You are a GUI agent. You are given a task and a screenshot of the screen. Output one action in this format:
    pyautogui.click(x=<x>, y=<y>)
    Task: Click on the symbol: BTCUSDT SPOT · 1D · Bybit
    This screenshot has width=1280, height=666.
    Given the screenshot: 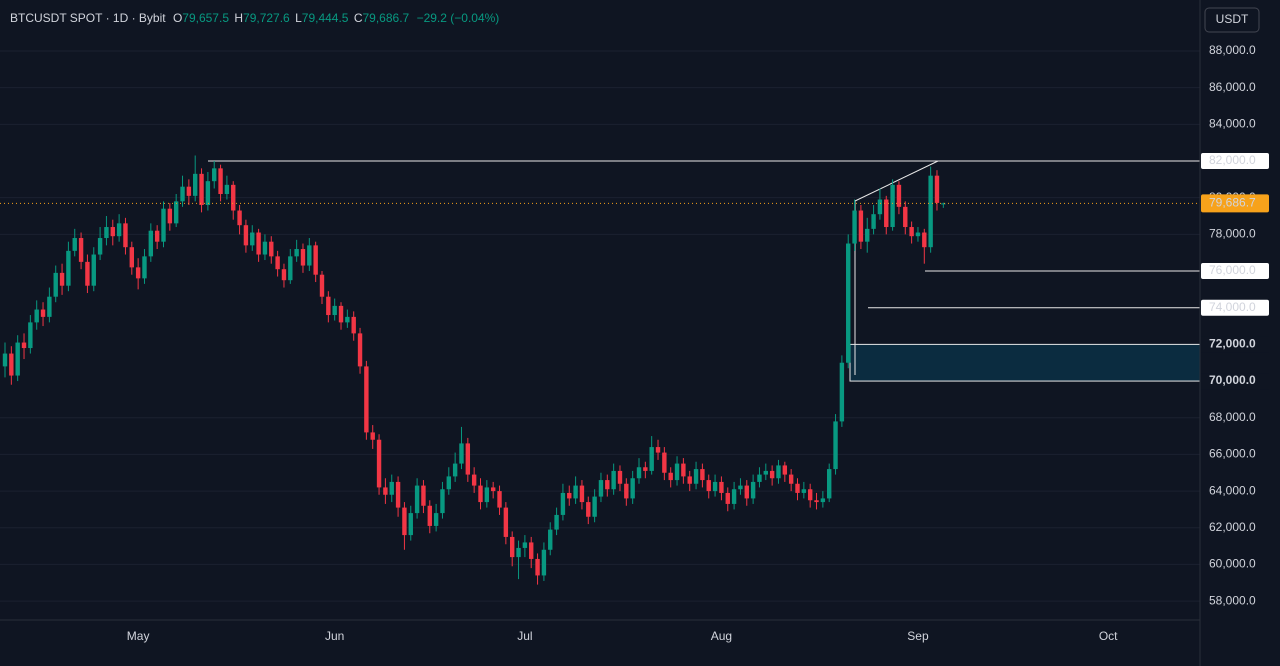 What is the action you would take?
    pyautogui.click(x=88, y=18)
    